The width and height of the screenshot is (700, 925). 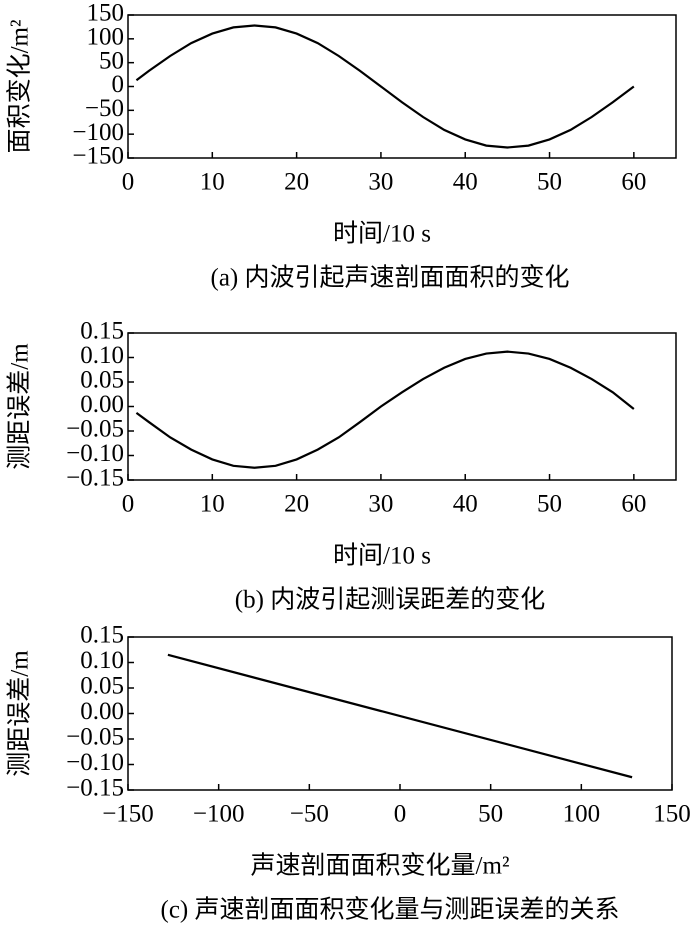 What do you see at coordinates (20, 87) in the screenshot?
I see `y-axis-label: 面积变化/m²` at bounding box center [20, 87].